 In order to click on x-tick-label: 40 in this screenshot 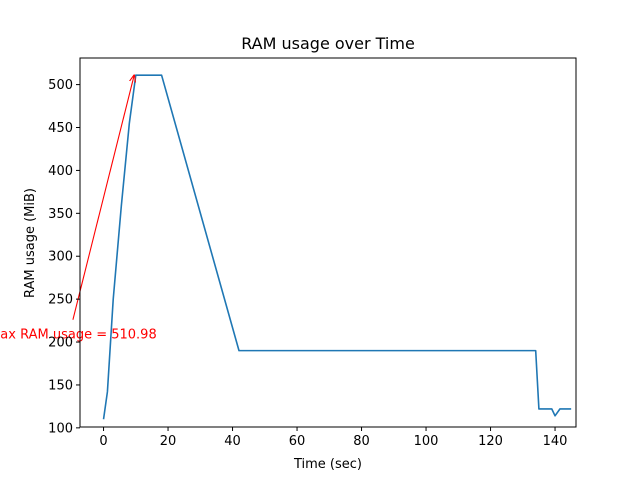, I will do `click(232, 441)`.